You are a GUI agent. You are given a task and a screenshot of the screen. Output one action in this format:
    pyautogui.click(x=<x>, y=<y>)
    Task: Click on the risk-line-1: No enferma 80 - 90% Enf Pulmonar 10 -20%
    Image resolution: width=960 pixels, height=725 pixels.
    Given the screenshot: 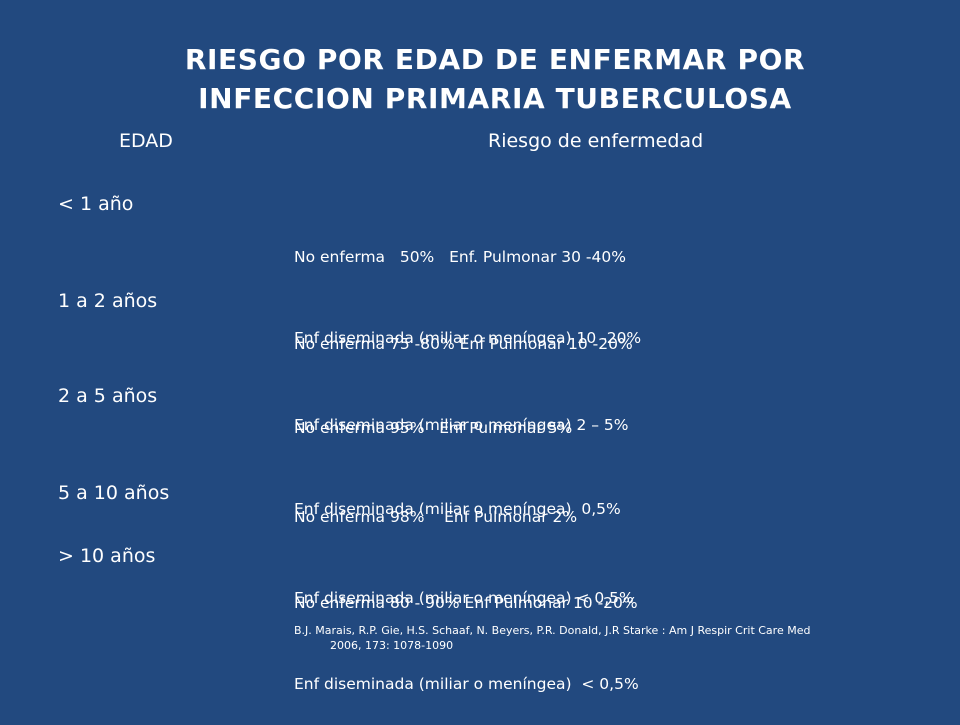 What is the action you would take?
    pyautogui.click(x=466, y=603)
    